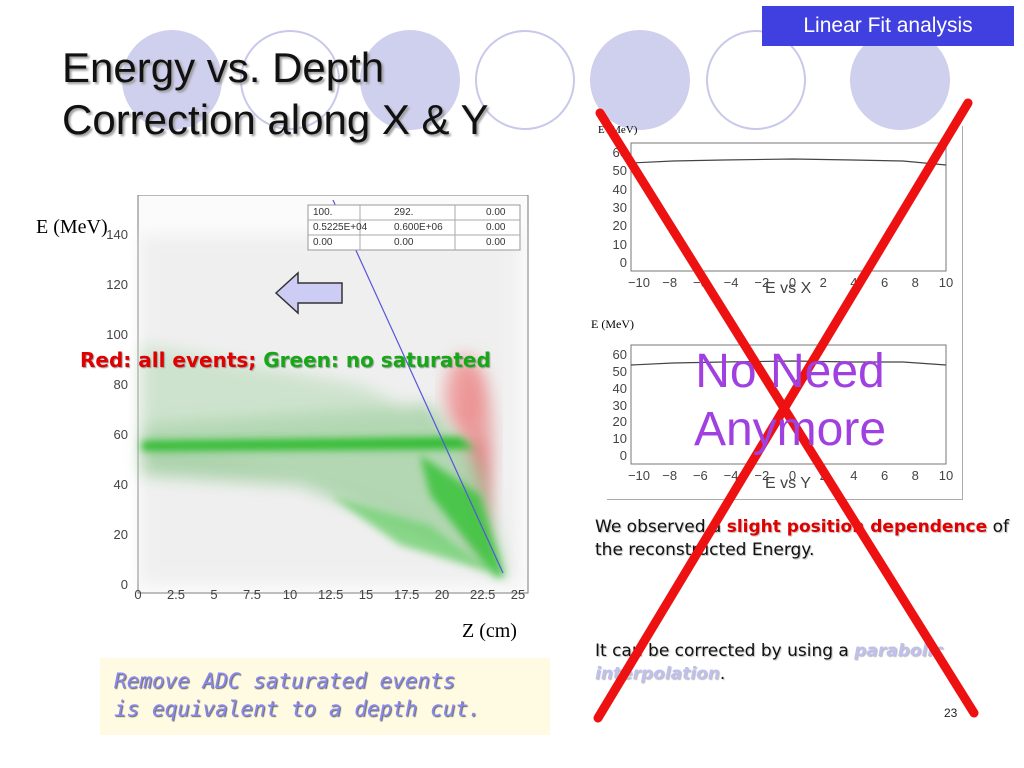  What do you see at coordinates (483, 594) in the screenshot?
I see `main-x-tick-label: 22.5` at bounding box center [483, 594].